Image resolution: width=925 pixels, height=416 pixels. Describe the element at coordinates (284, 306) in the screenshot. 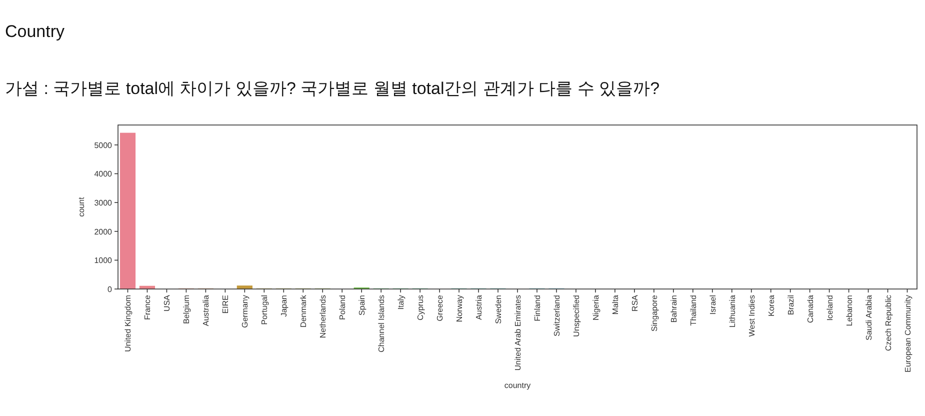

I see `x-tick-label: Japan` at that location.